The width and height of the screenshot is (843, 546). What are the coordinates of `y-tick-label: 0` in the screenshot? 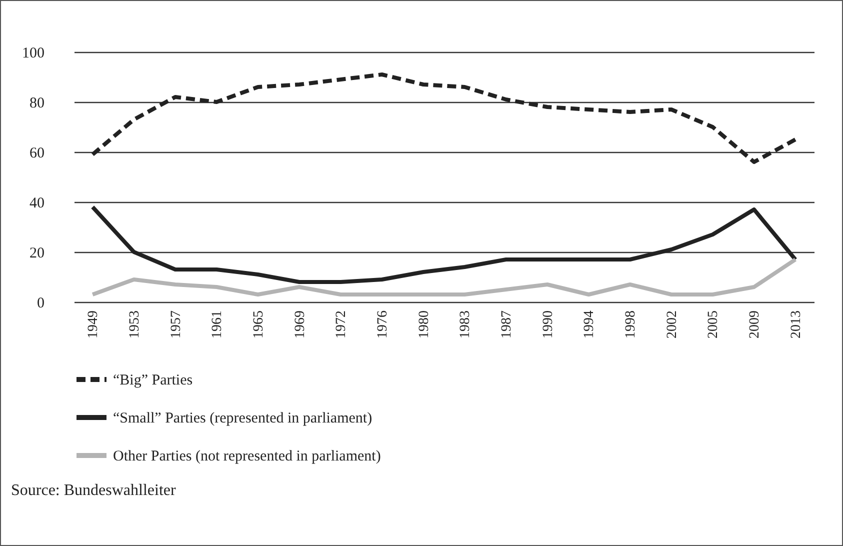 It's located at (40, 304).